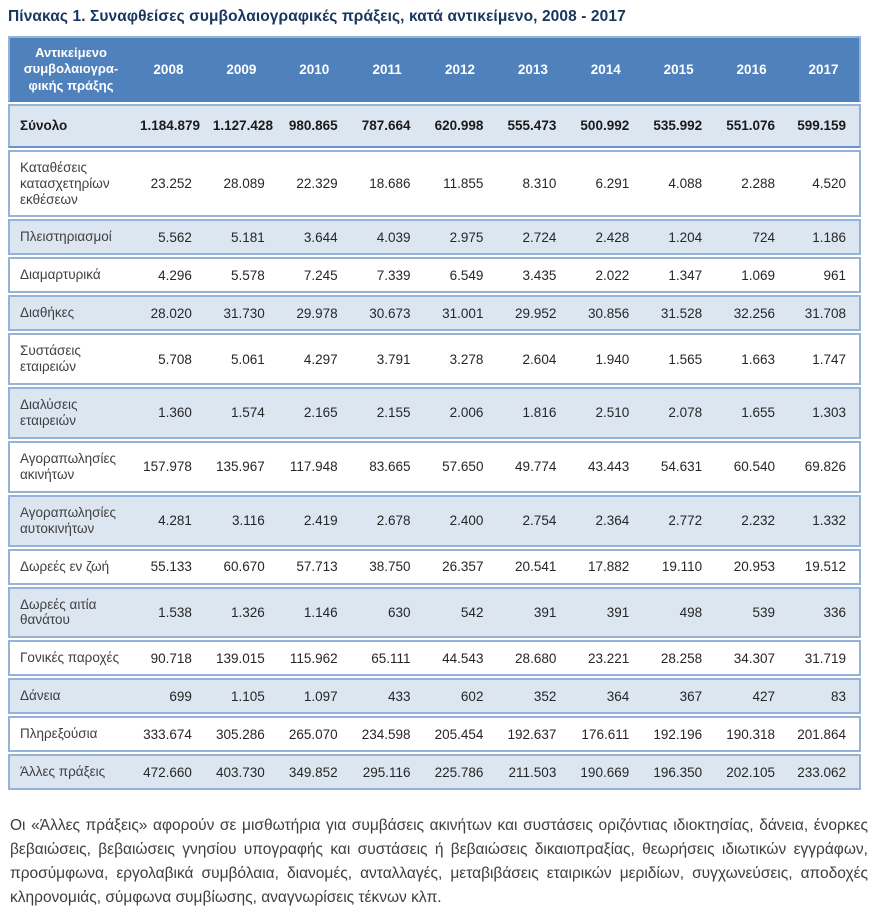  What do you see at coordinates (314, 566) in the screenshot?
I see `cell-value: 57.713` at bounding box center [314, 566].